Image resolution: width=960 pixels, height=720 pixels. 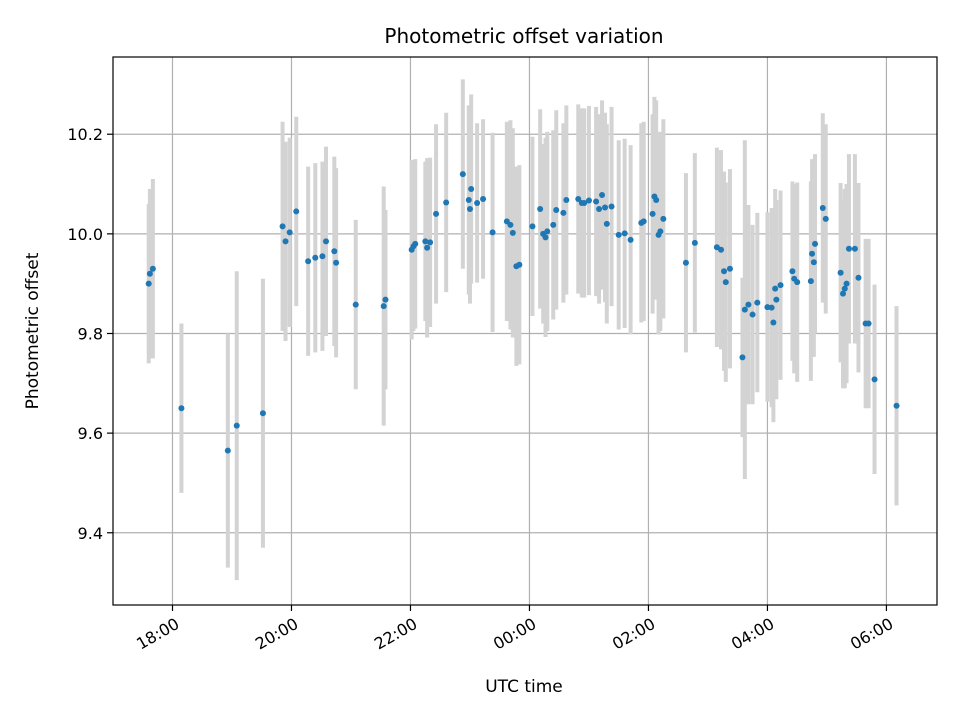 I want to click on y-tick-label: 10.2, so click(x=85, y=134).